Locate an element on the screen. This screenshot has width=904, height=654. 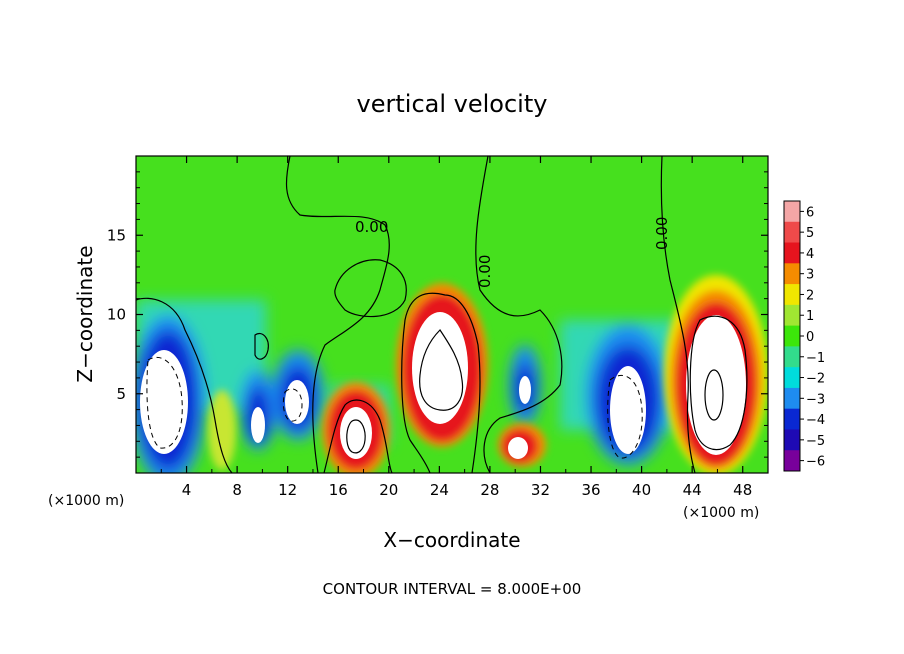
contour-label-2: 0.00 is located at coordinates (485, 271).